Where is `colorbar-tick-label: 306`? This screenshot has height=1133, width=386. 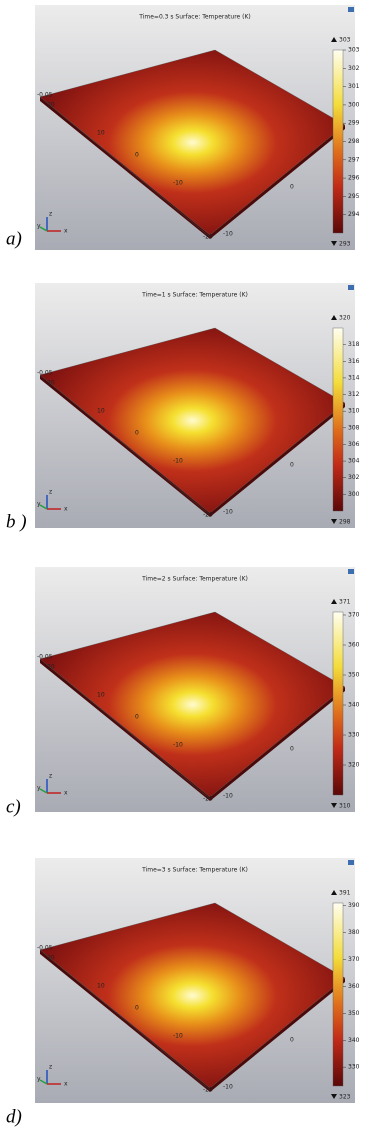 colorbar-tick-label: 306 is located at coordinates (354, 444).